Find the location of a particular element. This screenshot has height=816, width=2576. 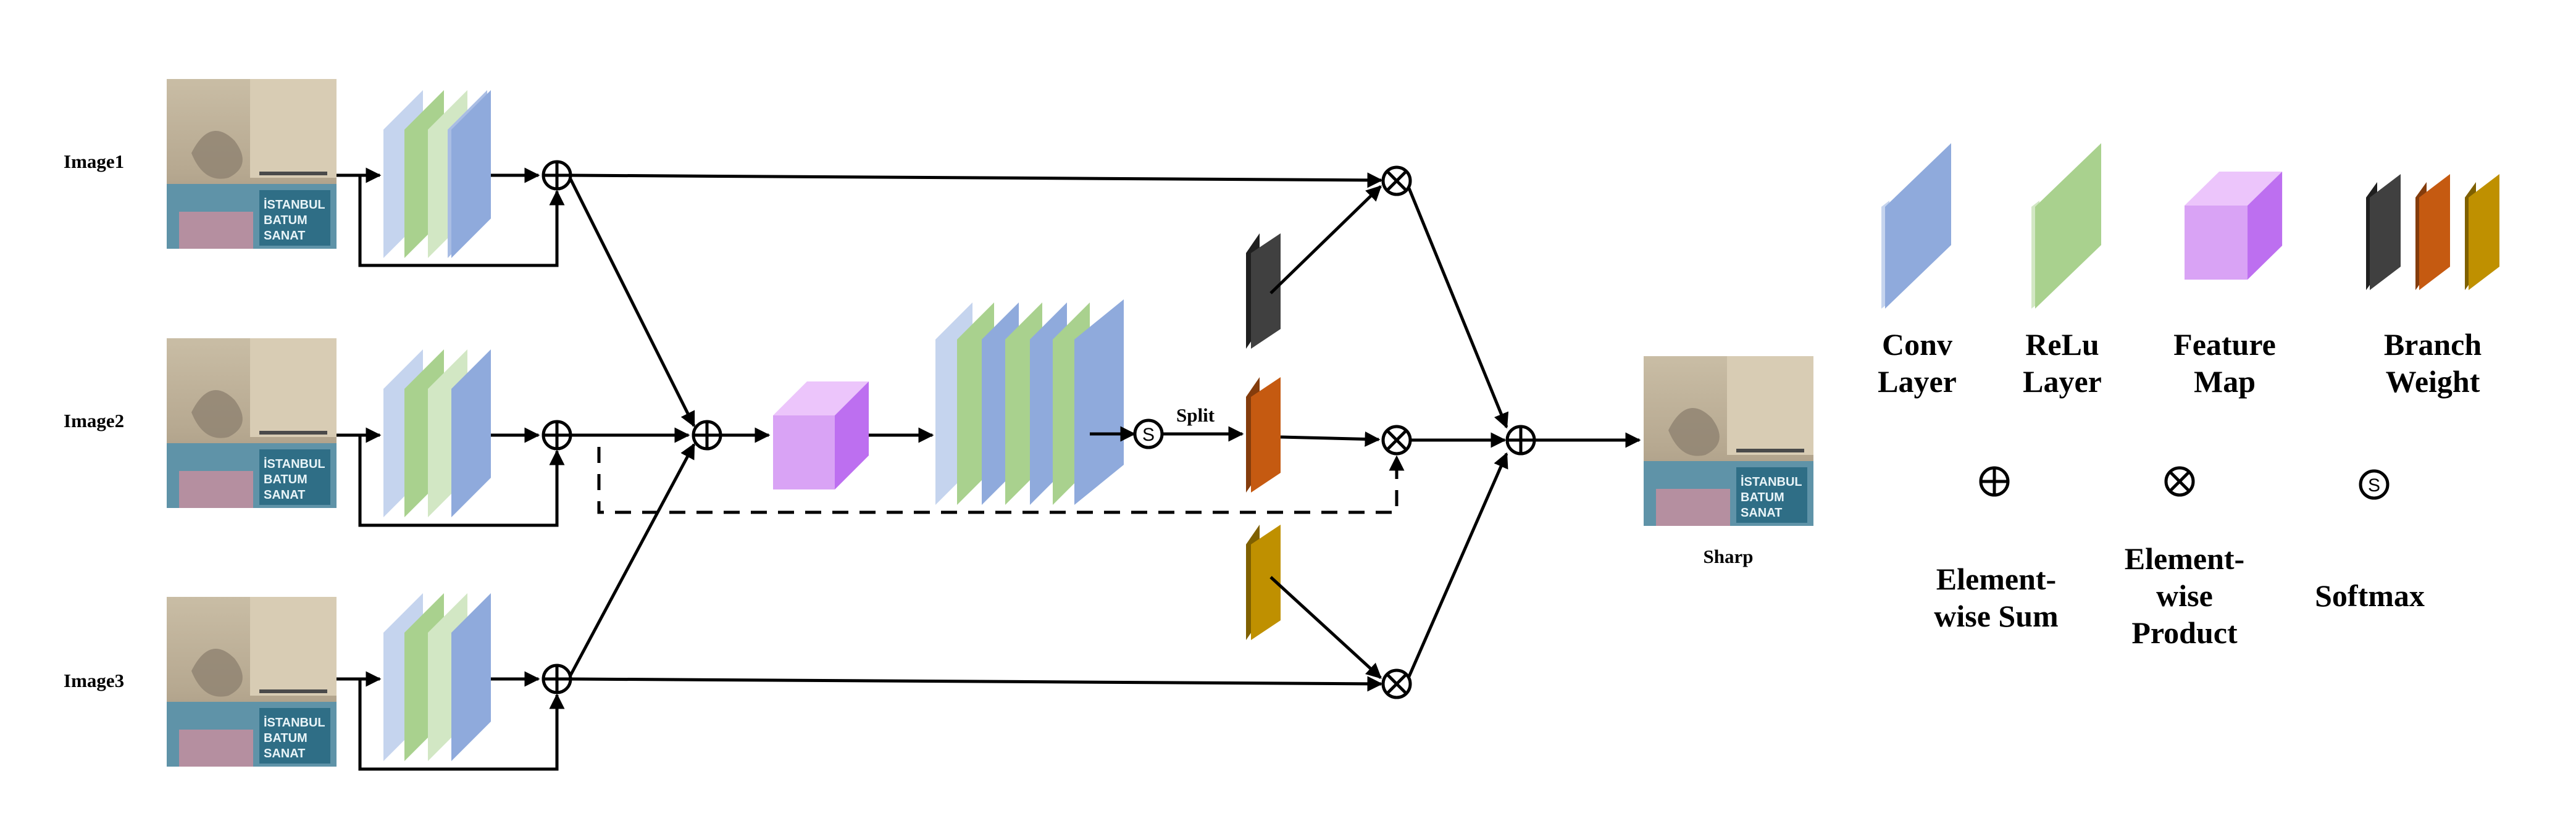

branch-row-1: Image1 İSTANBUL BATUM SANAT is located at coordinates (723, 173).